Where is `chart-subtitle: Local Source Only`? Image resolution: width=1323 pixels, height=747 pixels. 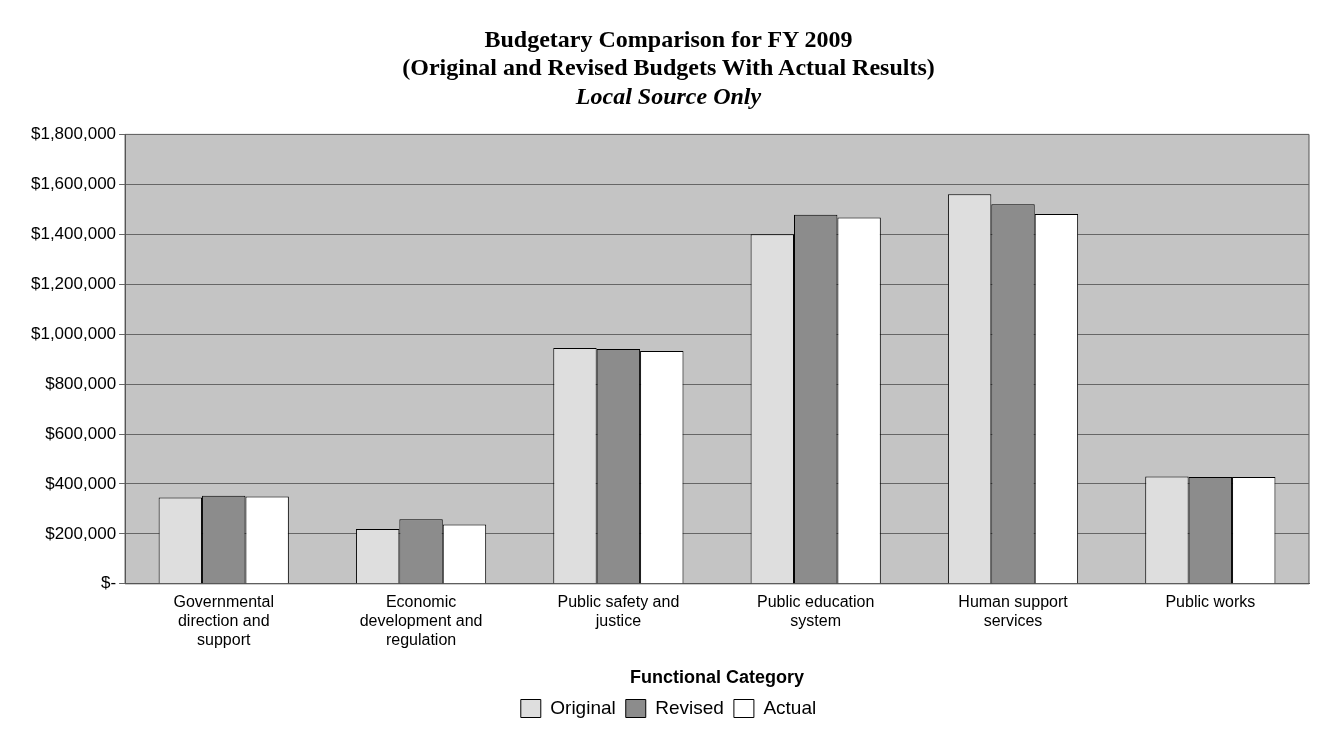 chart-subtitle: Local Source Only is located at coordinates (668, 96).